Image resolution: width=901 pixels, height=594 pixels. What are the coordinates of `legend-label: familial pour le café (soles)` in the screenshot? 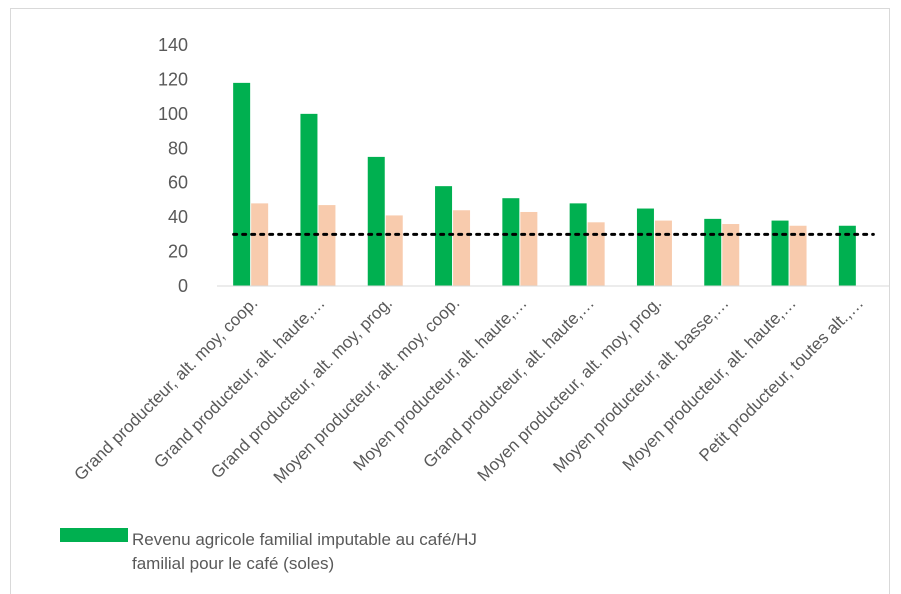 It's located at (233, 563).